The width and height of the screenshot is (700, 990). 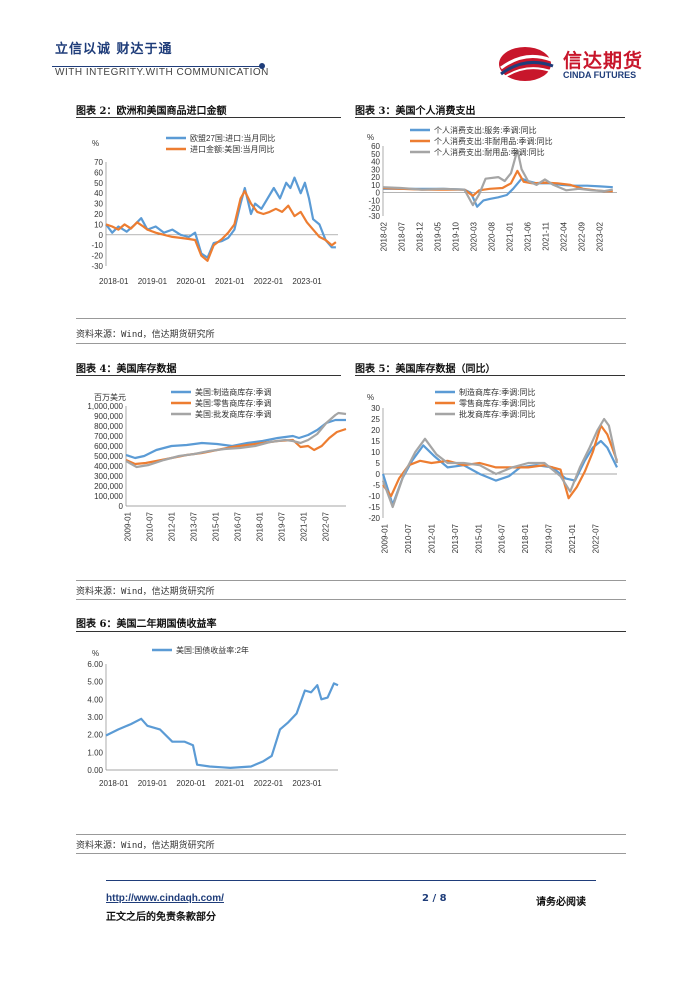 What do you see at coordinates (375, 441) in the screenshot?
I see `y-tick-label: 15` at bounding box center [375, 441].